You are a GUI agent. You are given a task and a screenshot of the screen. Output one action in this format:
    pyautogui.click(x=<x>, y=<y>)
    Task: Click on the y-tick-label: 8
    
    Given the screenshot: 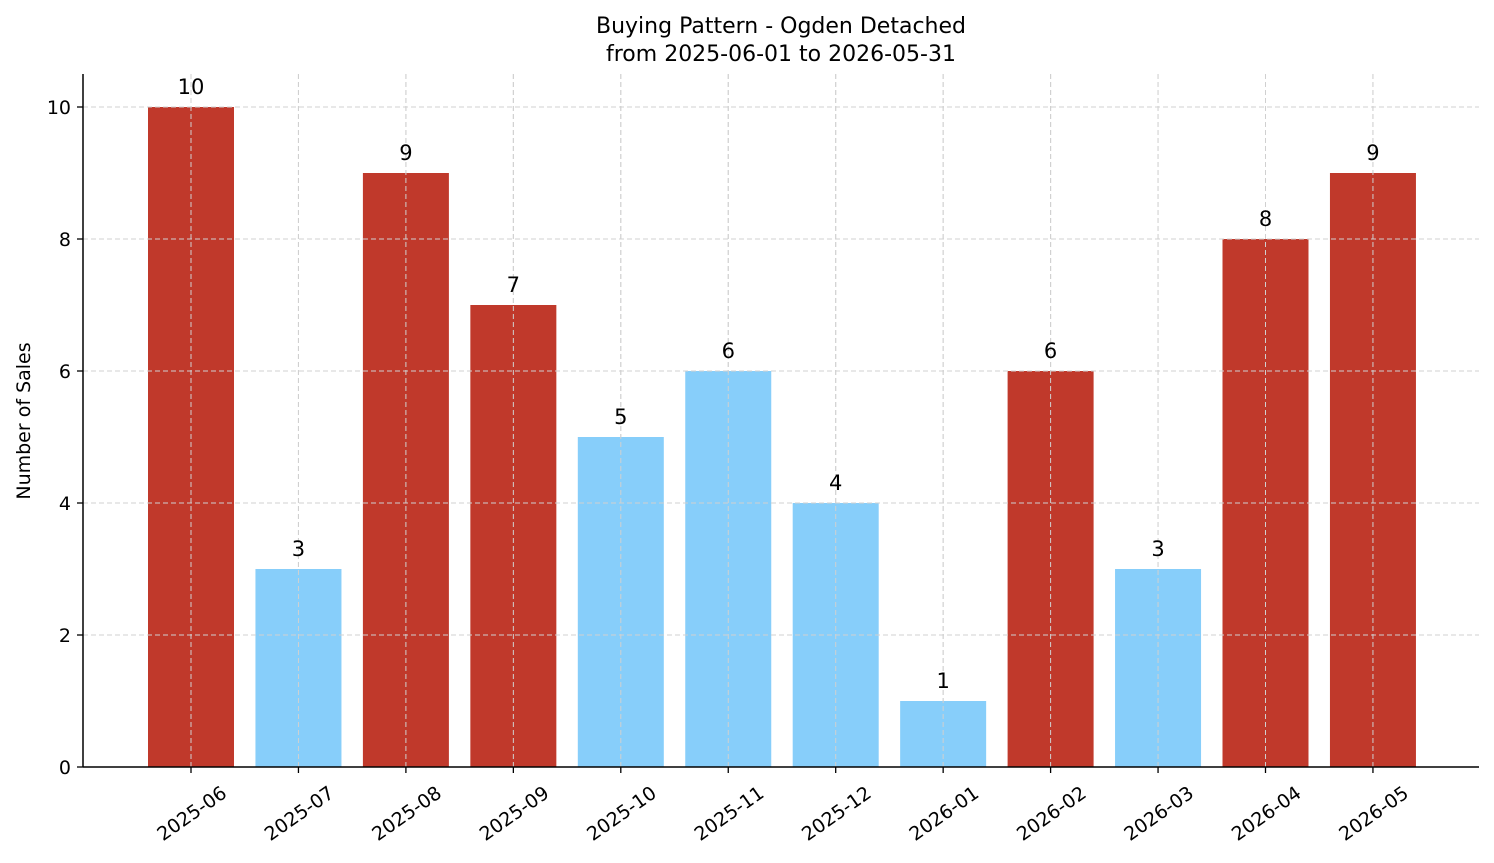 What is the action you would take?
    pyautogui.click(x=65, y=240)
    